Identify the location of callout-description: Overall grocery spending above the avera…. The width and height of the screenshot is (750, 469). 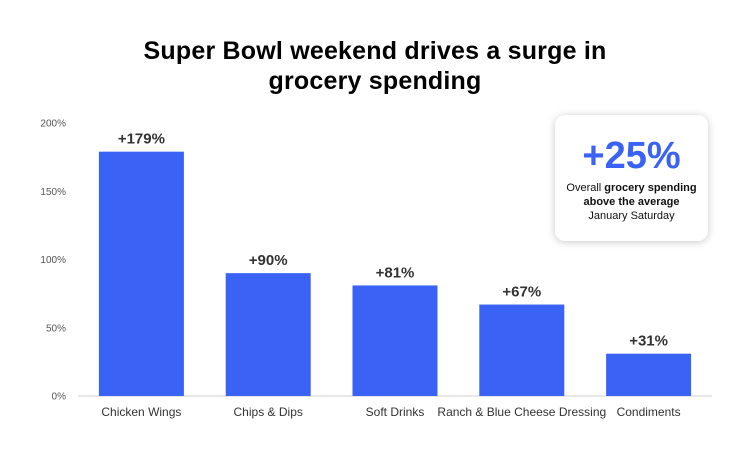
(631, 202).